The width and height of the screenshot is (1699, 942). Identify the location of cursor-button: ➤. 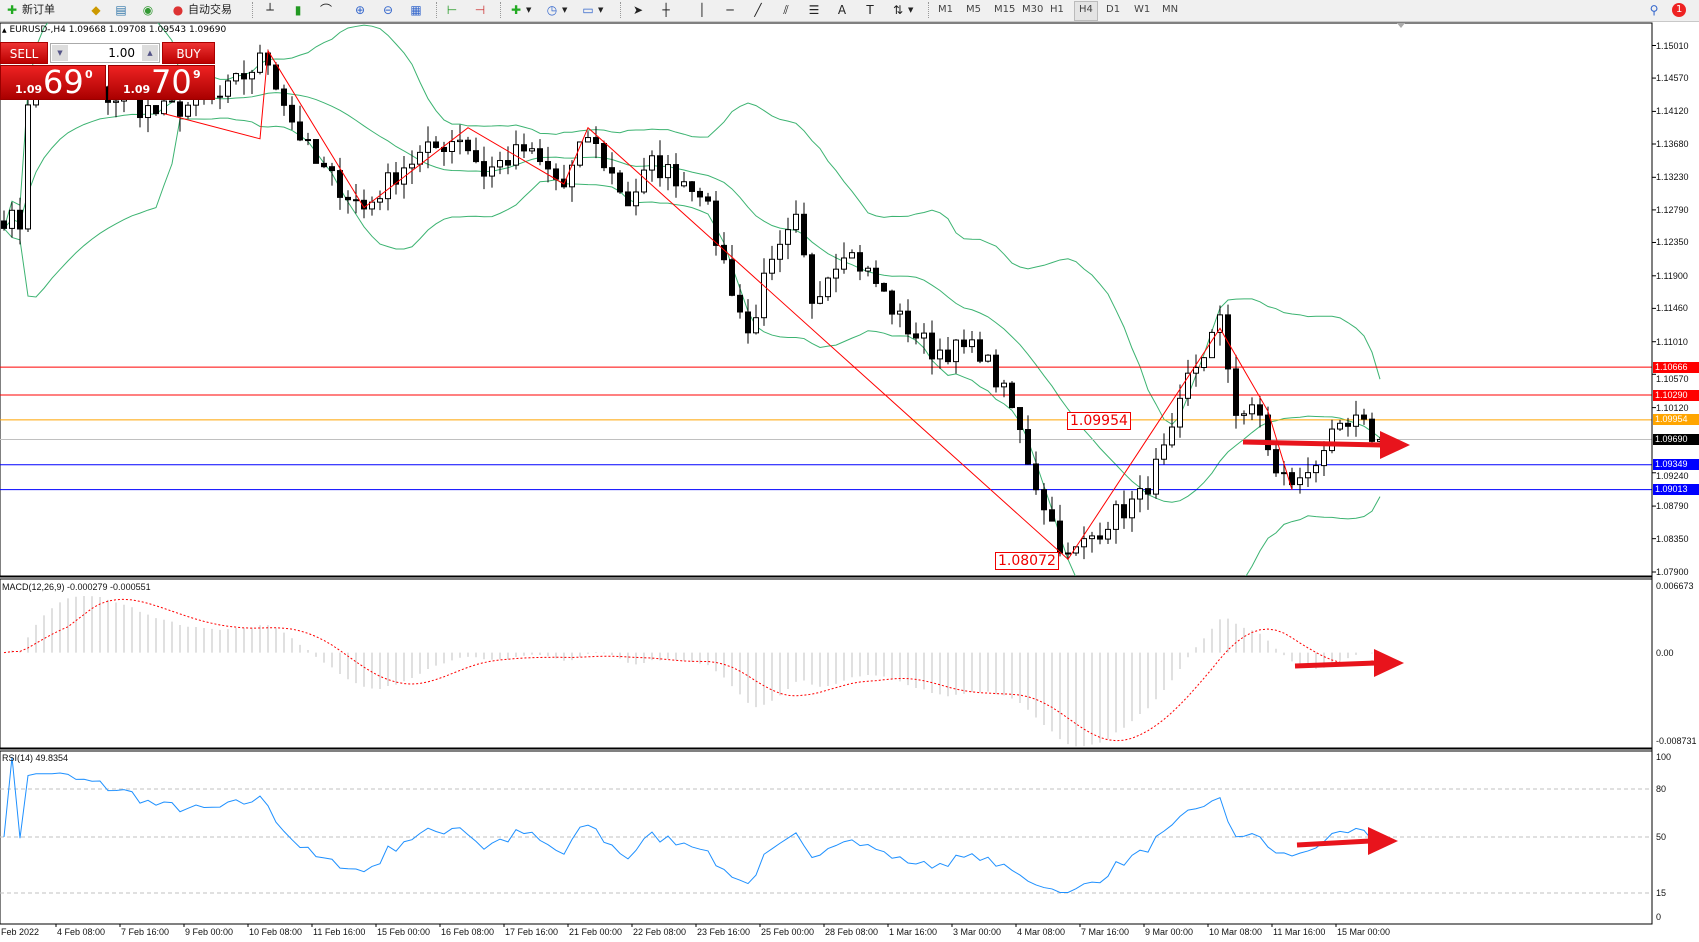
(638, 10).